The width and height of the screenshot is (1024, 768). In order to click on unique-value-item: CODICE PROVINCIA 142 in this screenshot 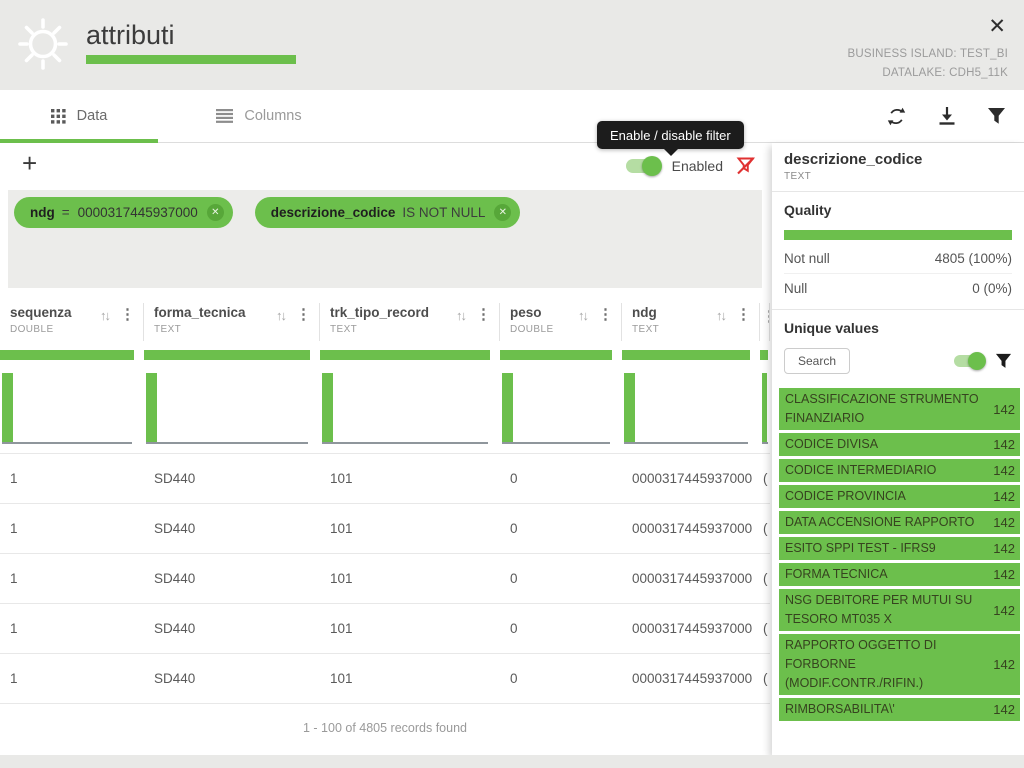, I will do `click(899, 496)`.